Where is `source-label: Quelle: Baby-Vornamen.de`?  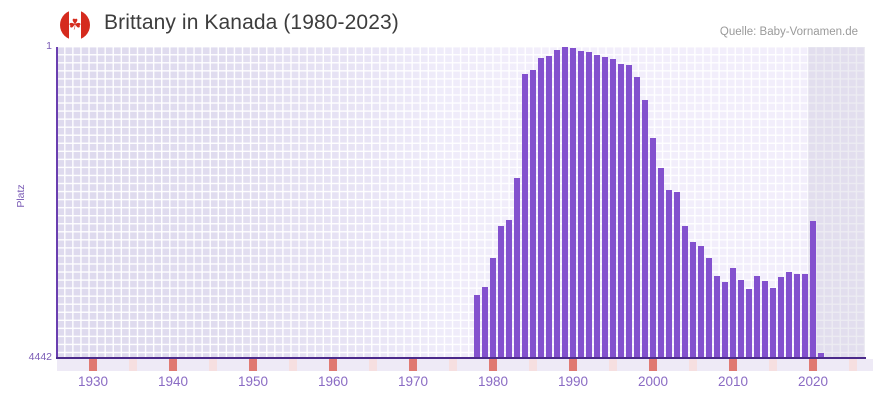 source-label: Quelle: Baby-Vornamen.de is located at coordinates (788, 32).